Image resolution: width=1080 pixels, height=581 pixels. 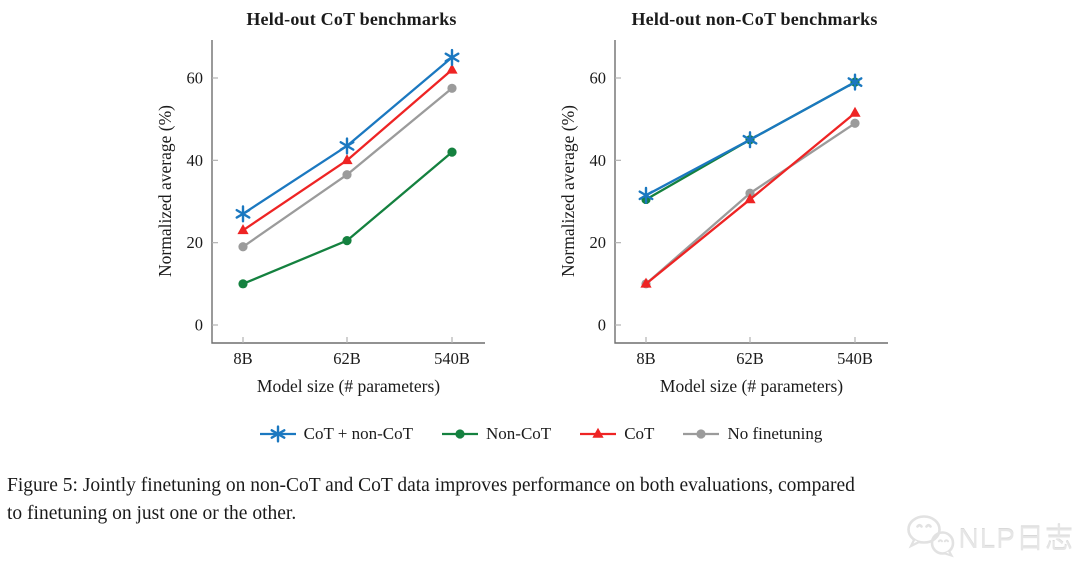 I want to click on series-line-no-finetuning, so click(x=347, y=167).